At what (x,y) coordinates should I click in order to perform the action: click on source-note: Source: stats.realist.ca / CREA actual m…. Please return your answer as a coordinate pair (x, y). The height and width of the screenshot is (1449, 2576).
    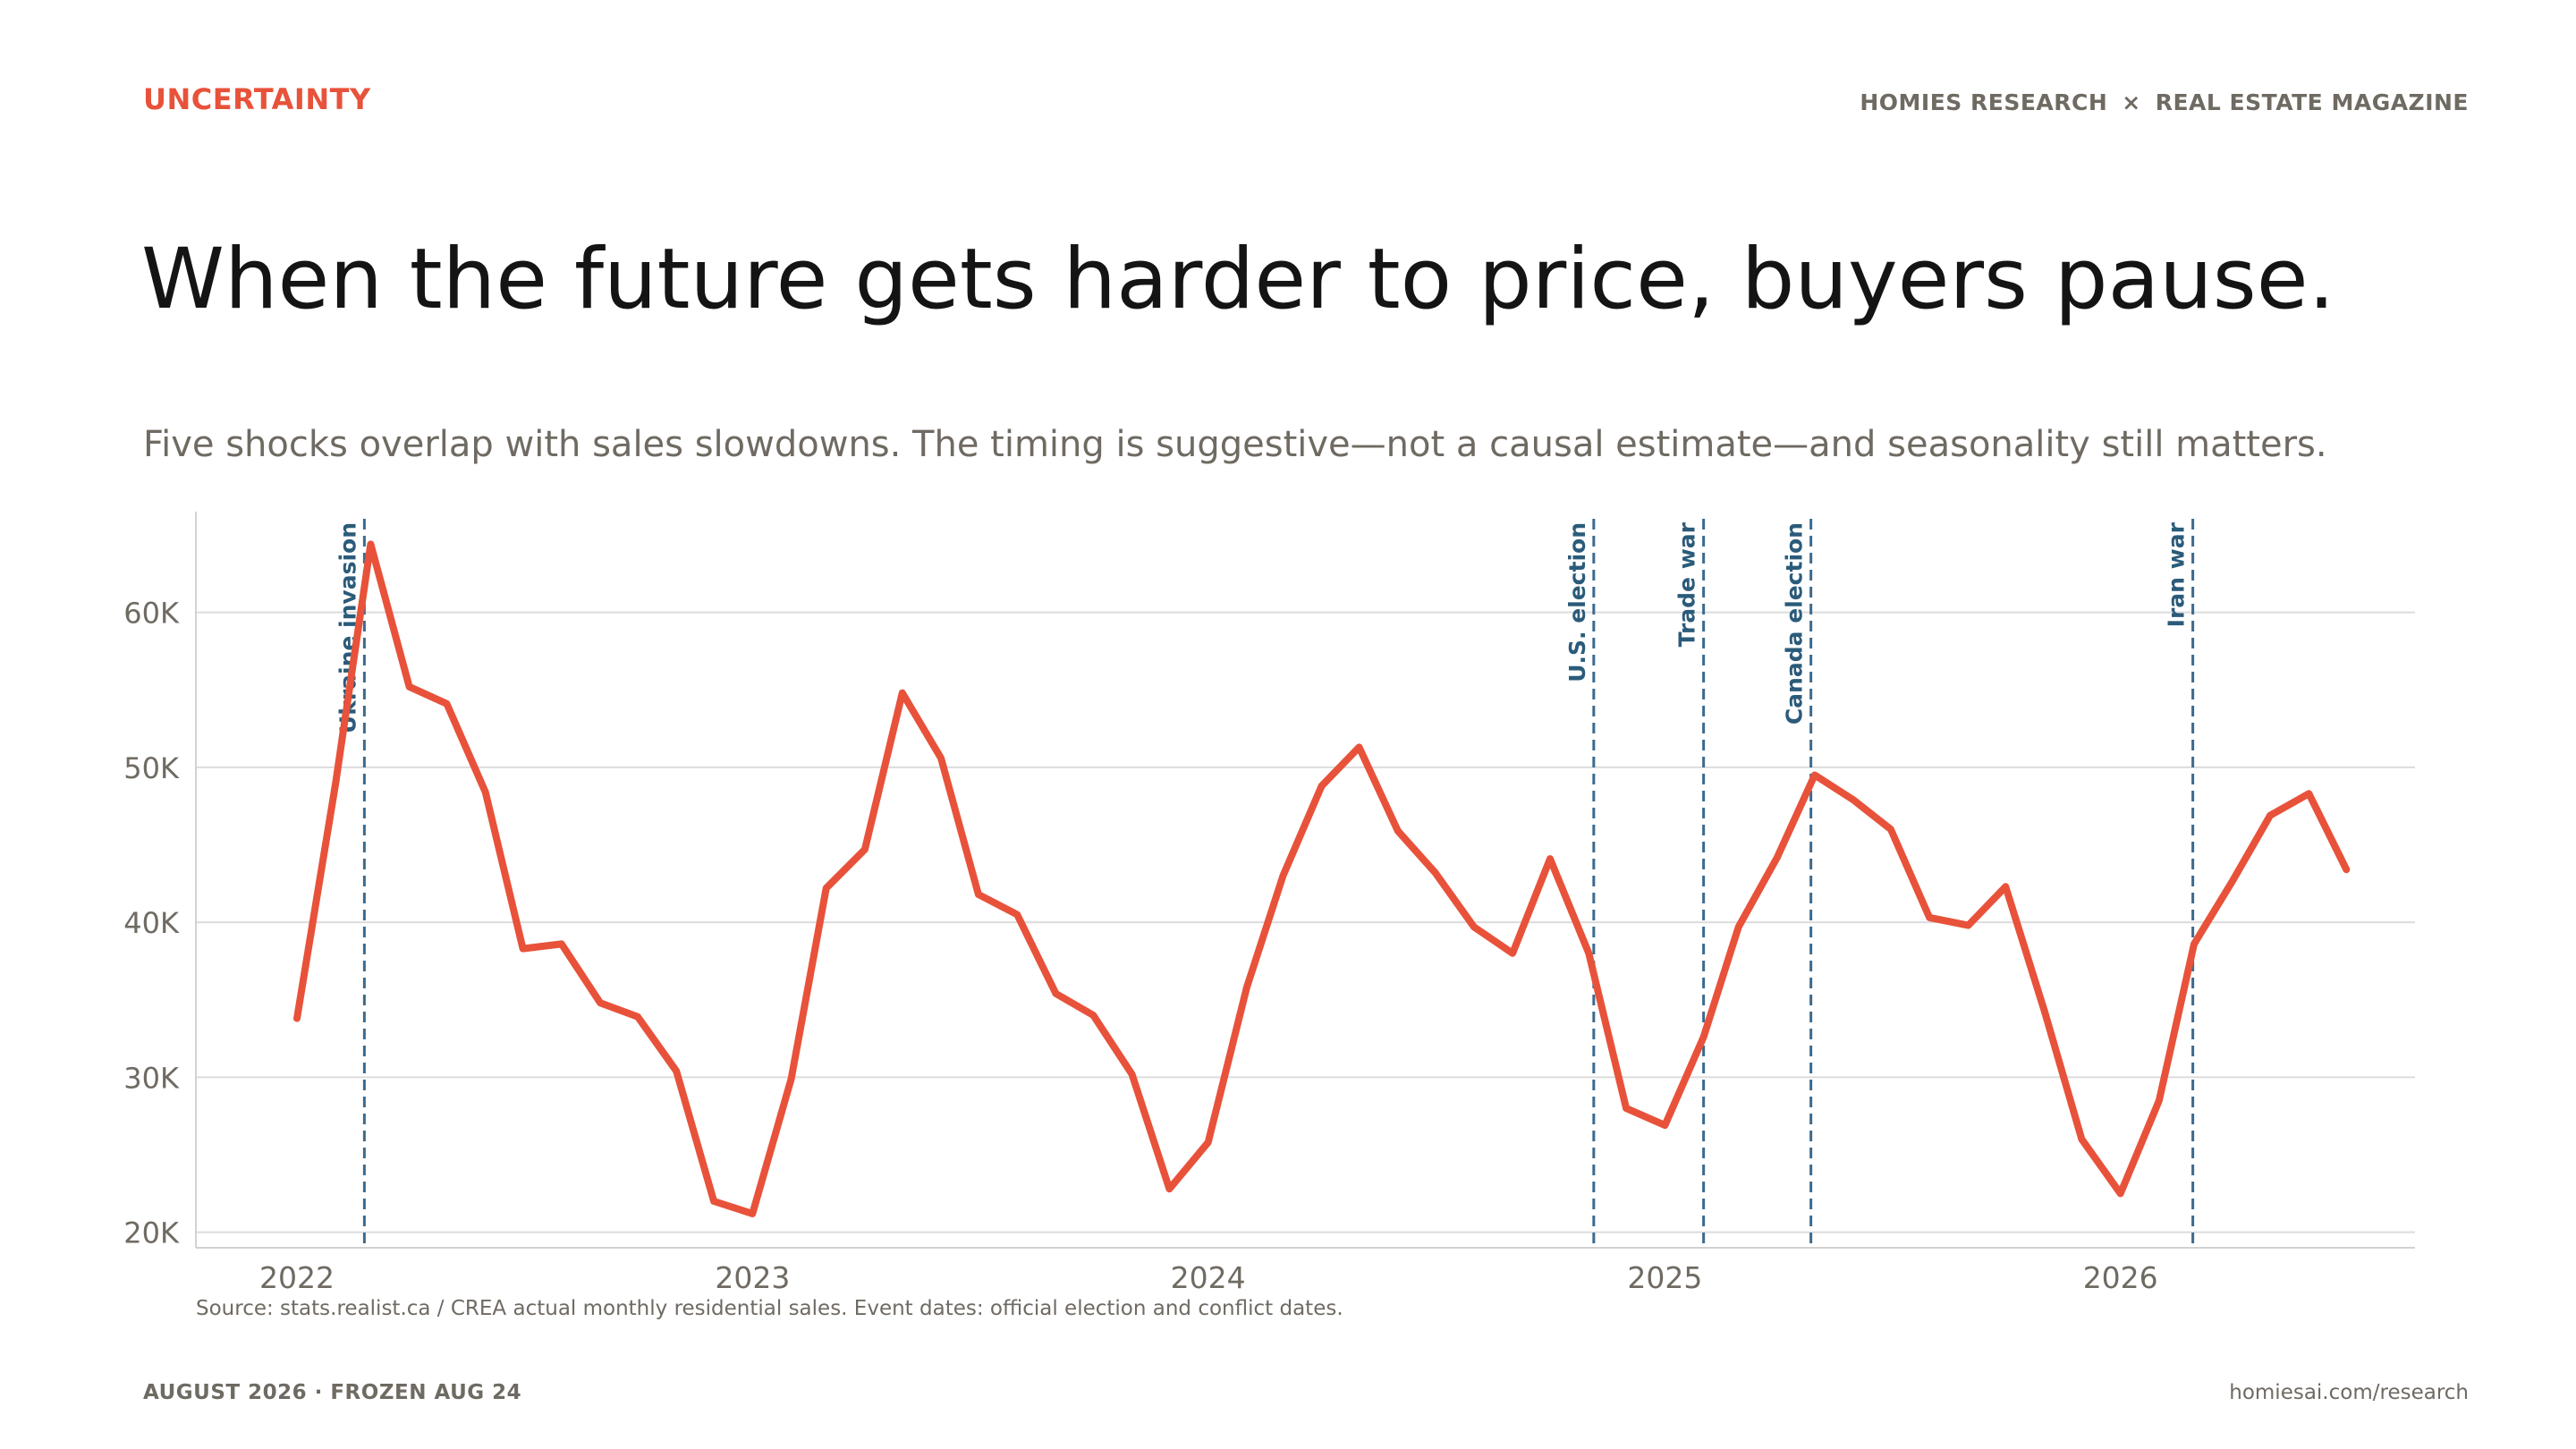
    Looking at the image, I should click on (769, 1308).